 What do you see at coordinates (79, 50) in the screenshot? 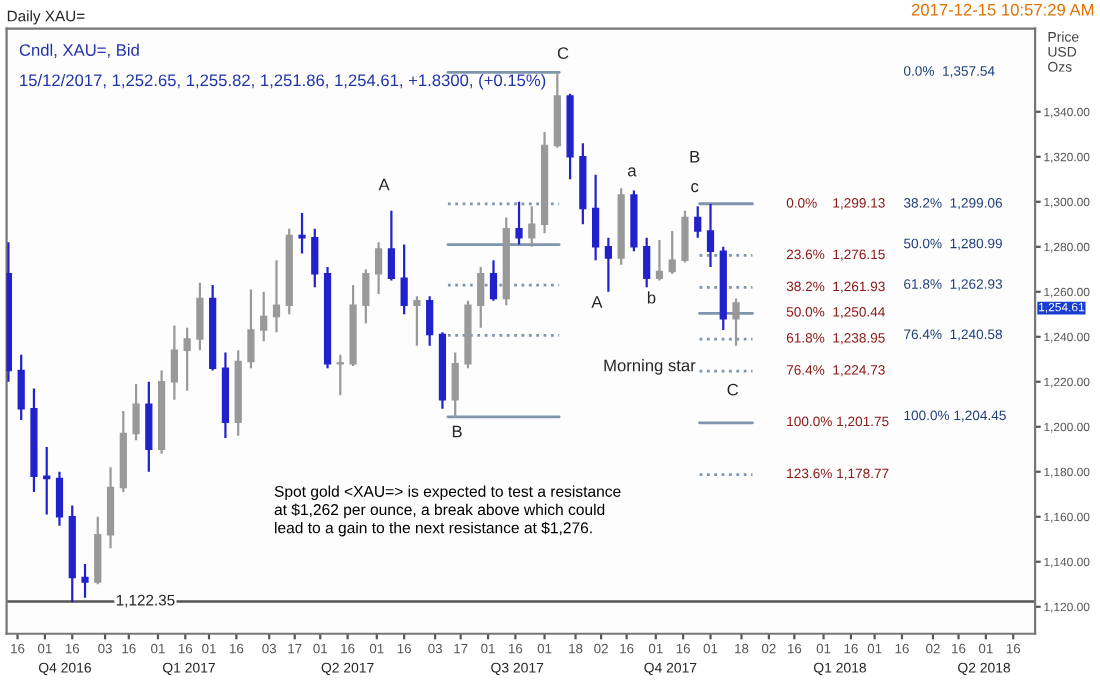
I see `text: Cndl, XAU=, Bid` at bounding box center [79, 50].